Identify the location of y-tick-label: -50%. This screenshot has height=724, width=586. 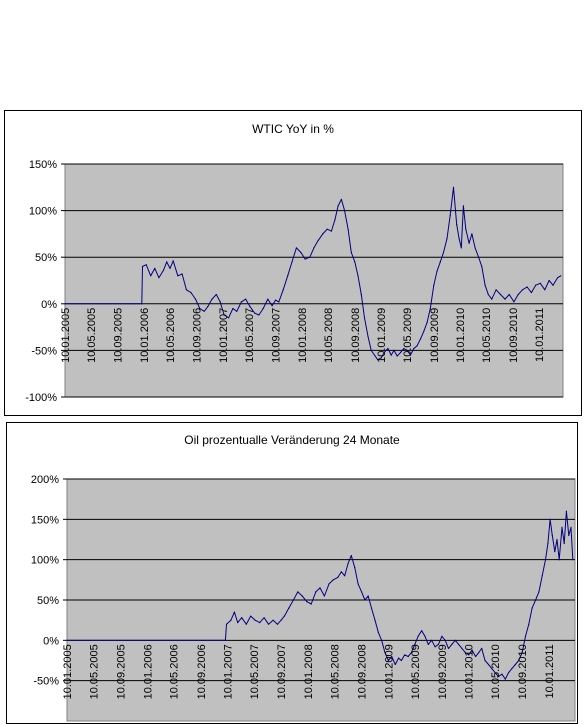
(46, 682).